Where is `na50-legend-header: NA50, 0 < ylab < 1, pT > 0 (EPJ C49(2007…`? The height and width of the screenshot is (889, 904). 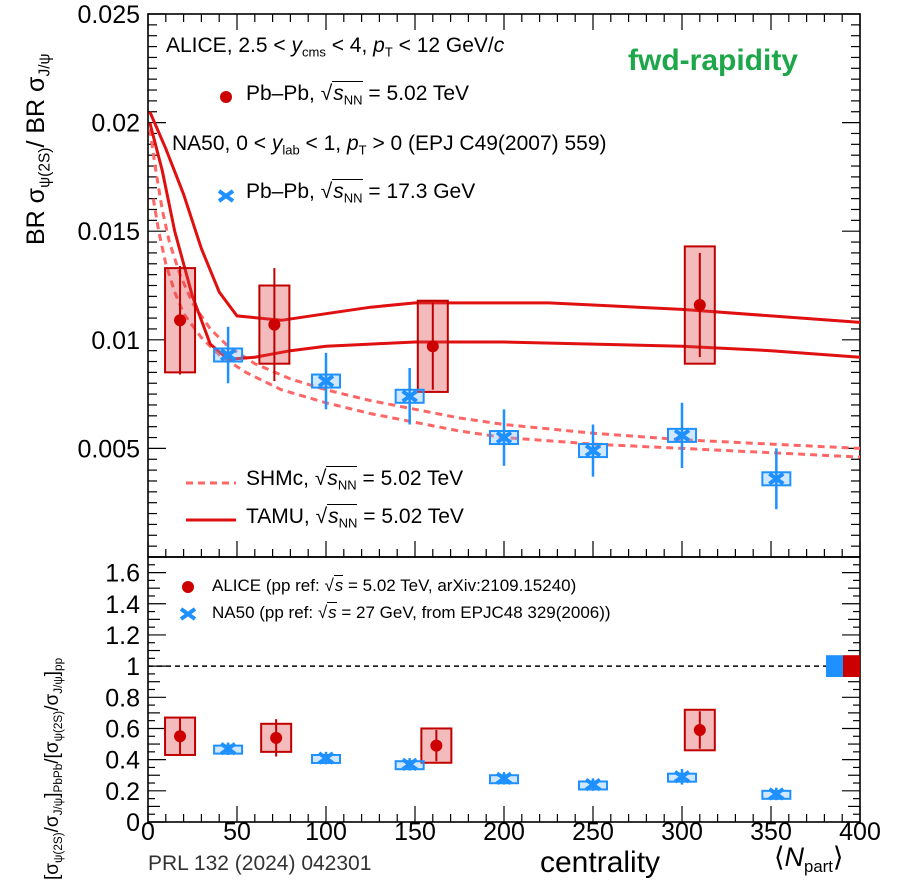 na50-legend-header: NA50, 0 < ylab < 1, pT > 0 (EPJ C49(2007… is located at coordinates (389, 145).